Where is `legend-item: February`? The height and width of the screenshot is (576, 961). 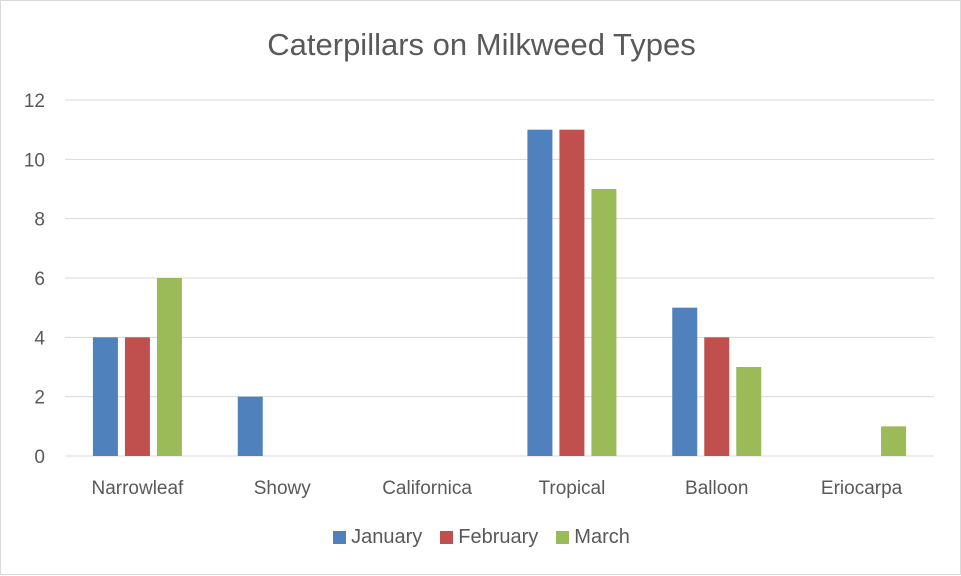
legend-item: February is located at coordinates (489, 537).